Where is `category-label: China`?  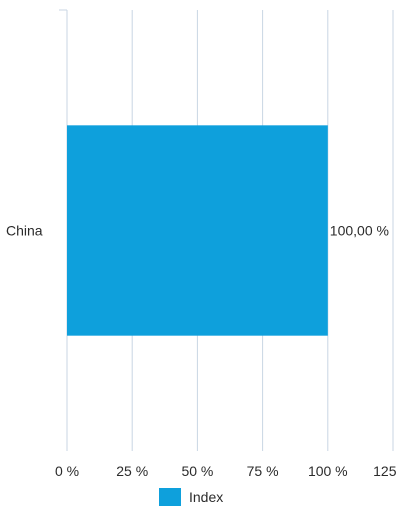 category-label: China is located at coordinates (24, 231).